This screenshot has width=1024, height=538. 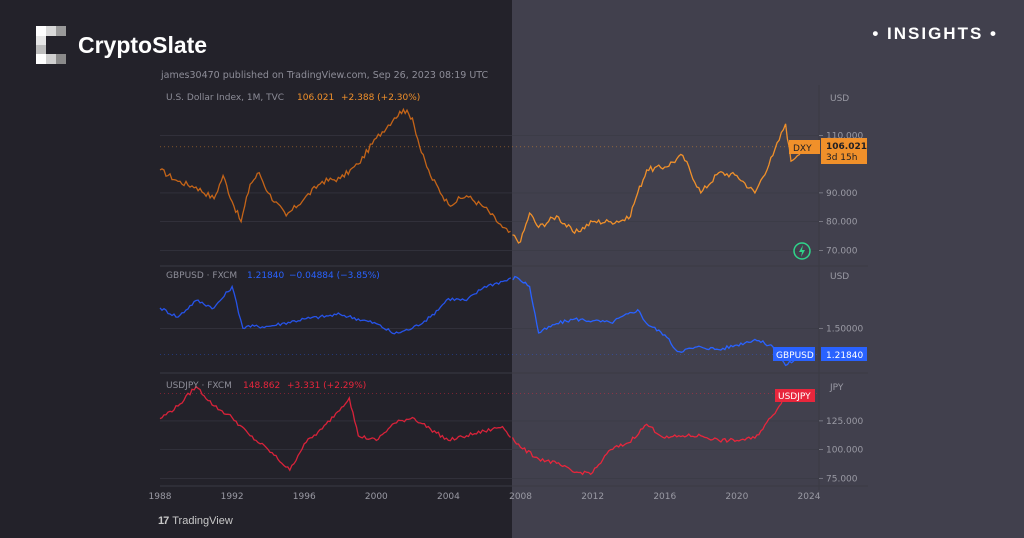 I want to click on dxy-tick-label-3: 70.000, so click(x=842, y=251).